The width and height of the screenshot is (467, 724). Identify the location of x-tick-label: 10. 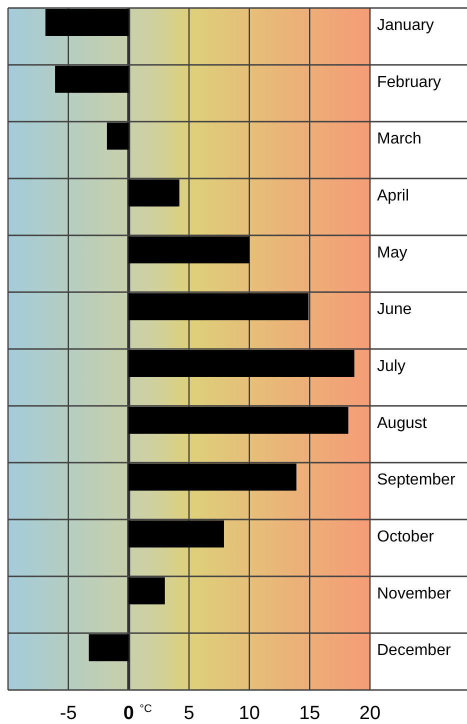
(249, 713).